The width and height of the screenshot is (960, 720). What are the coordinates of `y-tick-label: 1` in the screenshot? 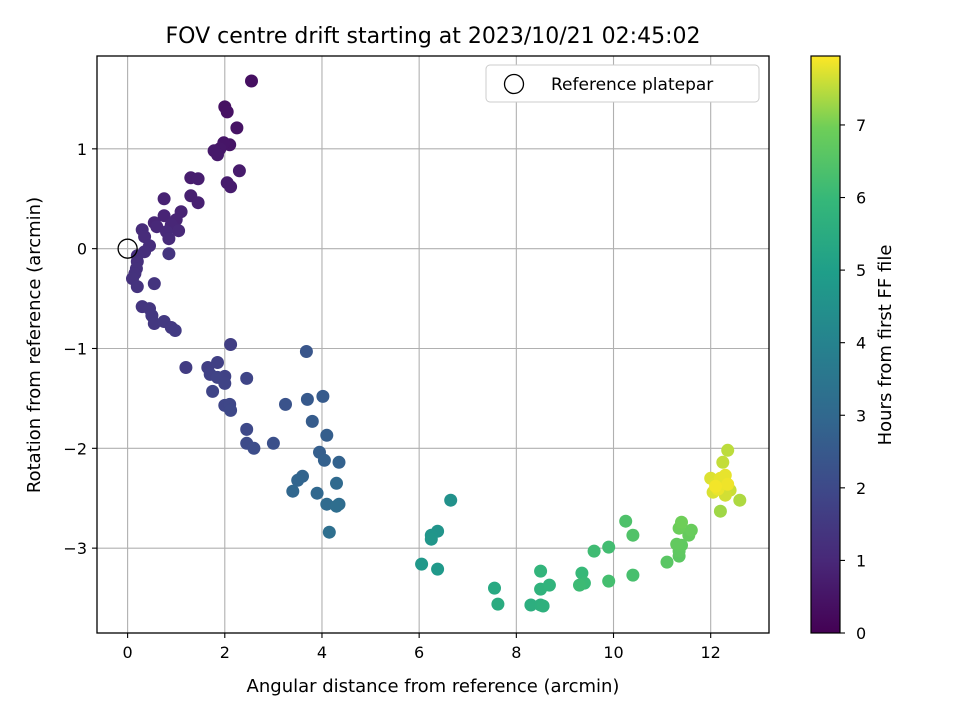 It's located at (82, 149).